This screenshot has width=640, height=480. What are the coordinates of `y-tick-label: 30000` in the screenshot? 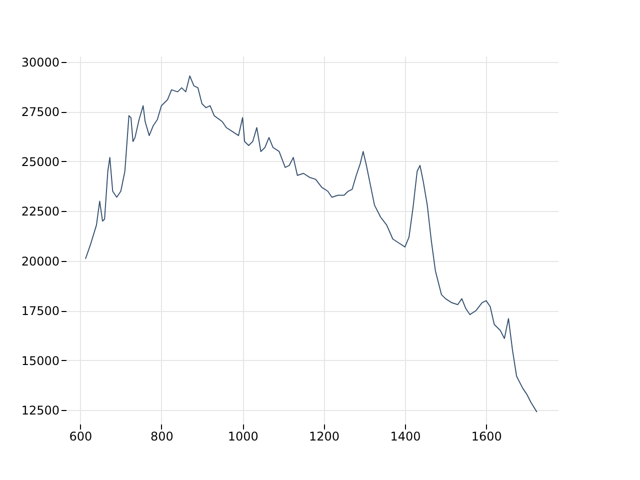 It's located at (40, 62).